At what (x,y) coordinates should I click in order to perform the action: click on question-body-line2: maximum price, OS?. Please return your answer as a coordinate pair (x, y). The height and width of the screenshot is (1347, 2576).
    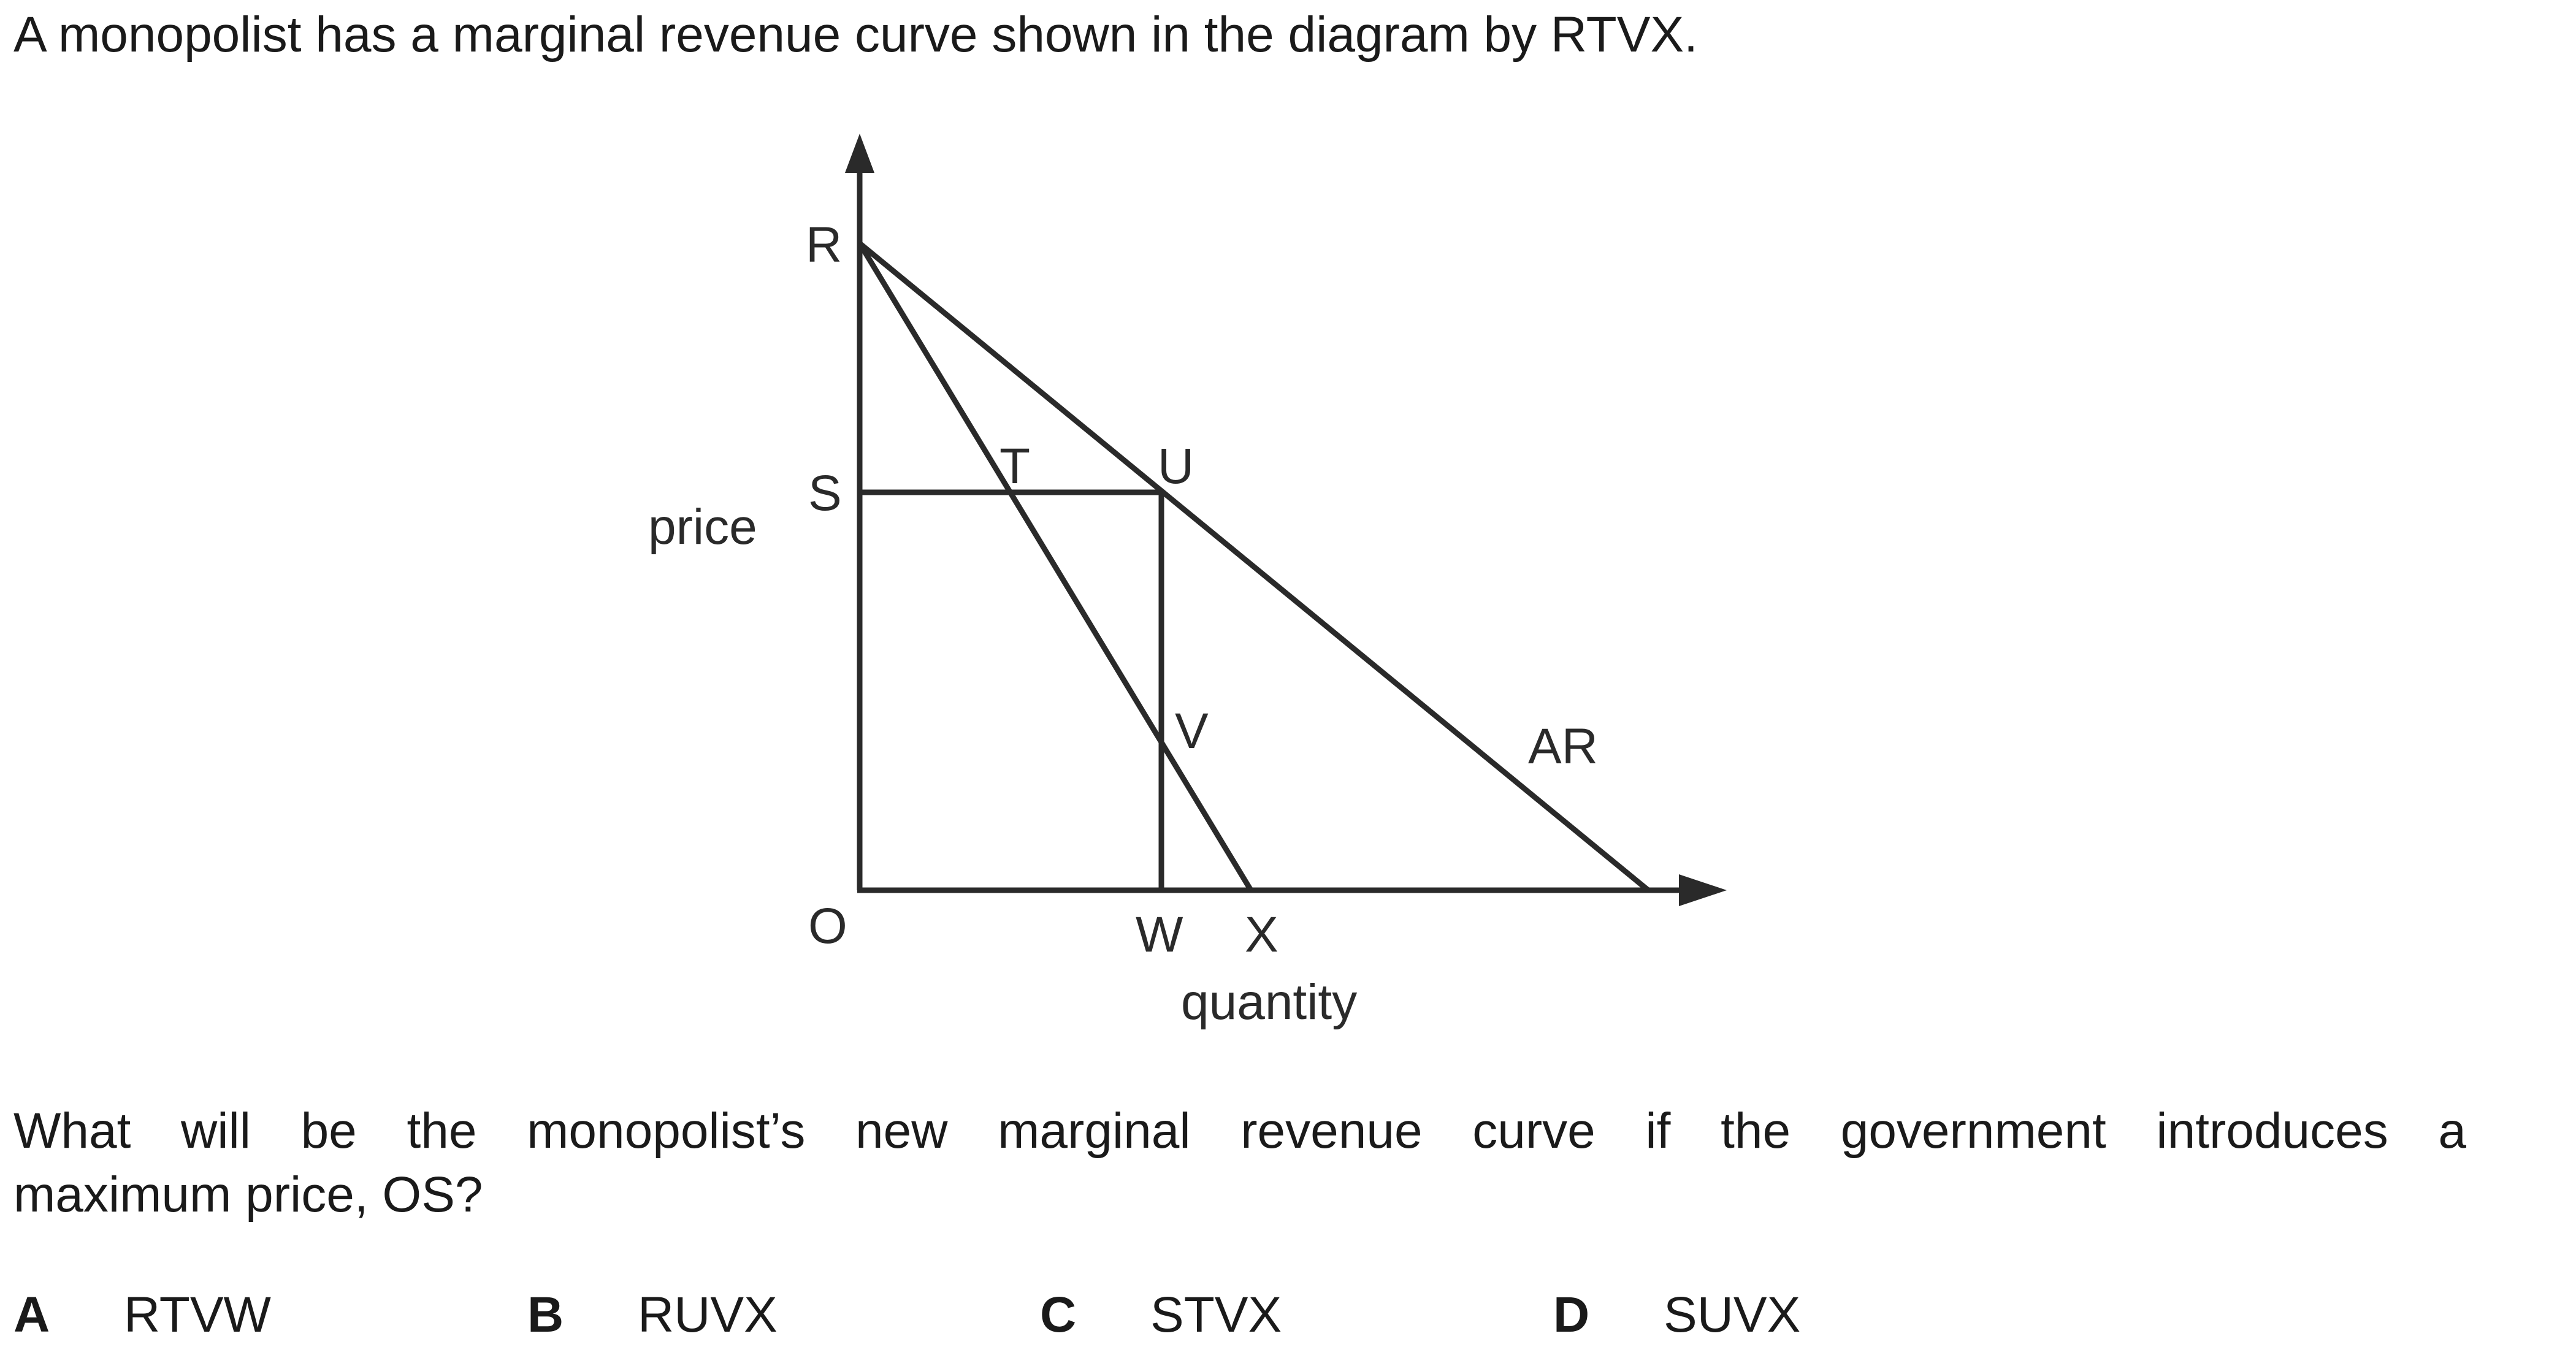
    Looking at the image, I should click on (248, 1195).